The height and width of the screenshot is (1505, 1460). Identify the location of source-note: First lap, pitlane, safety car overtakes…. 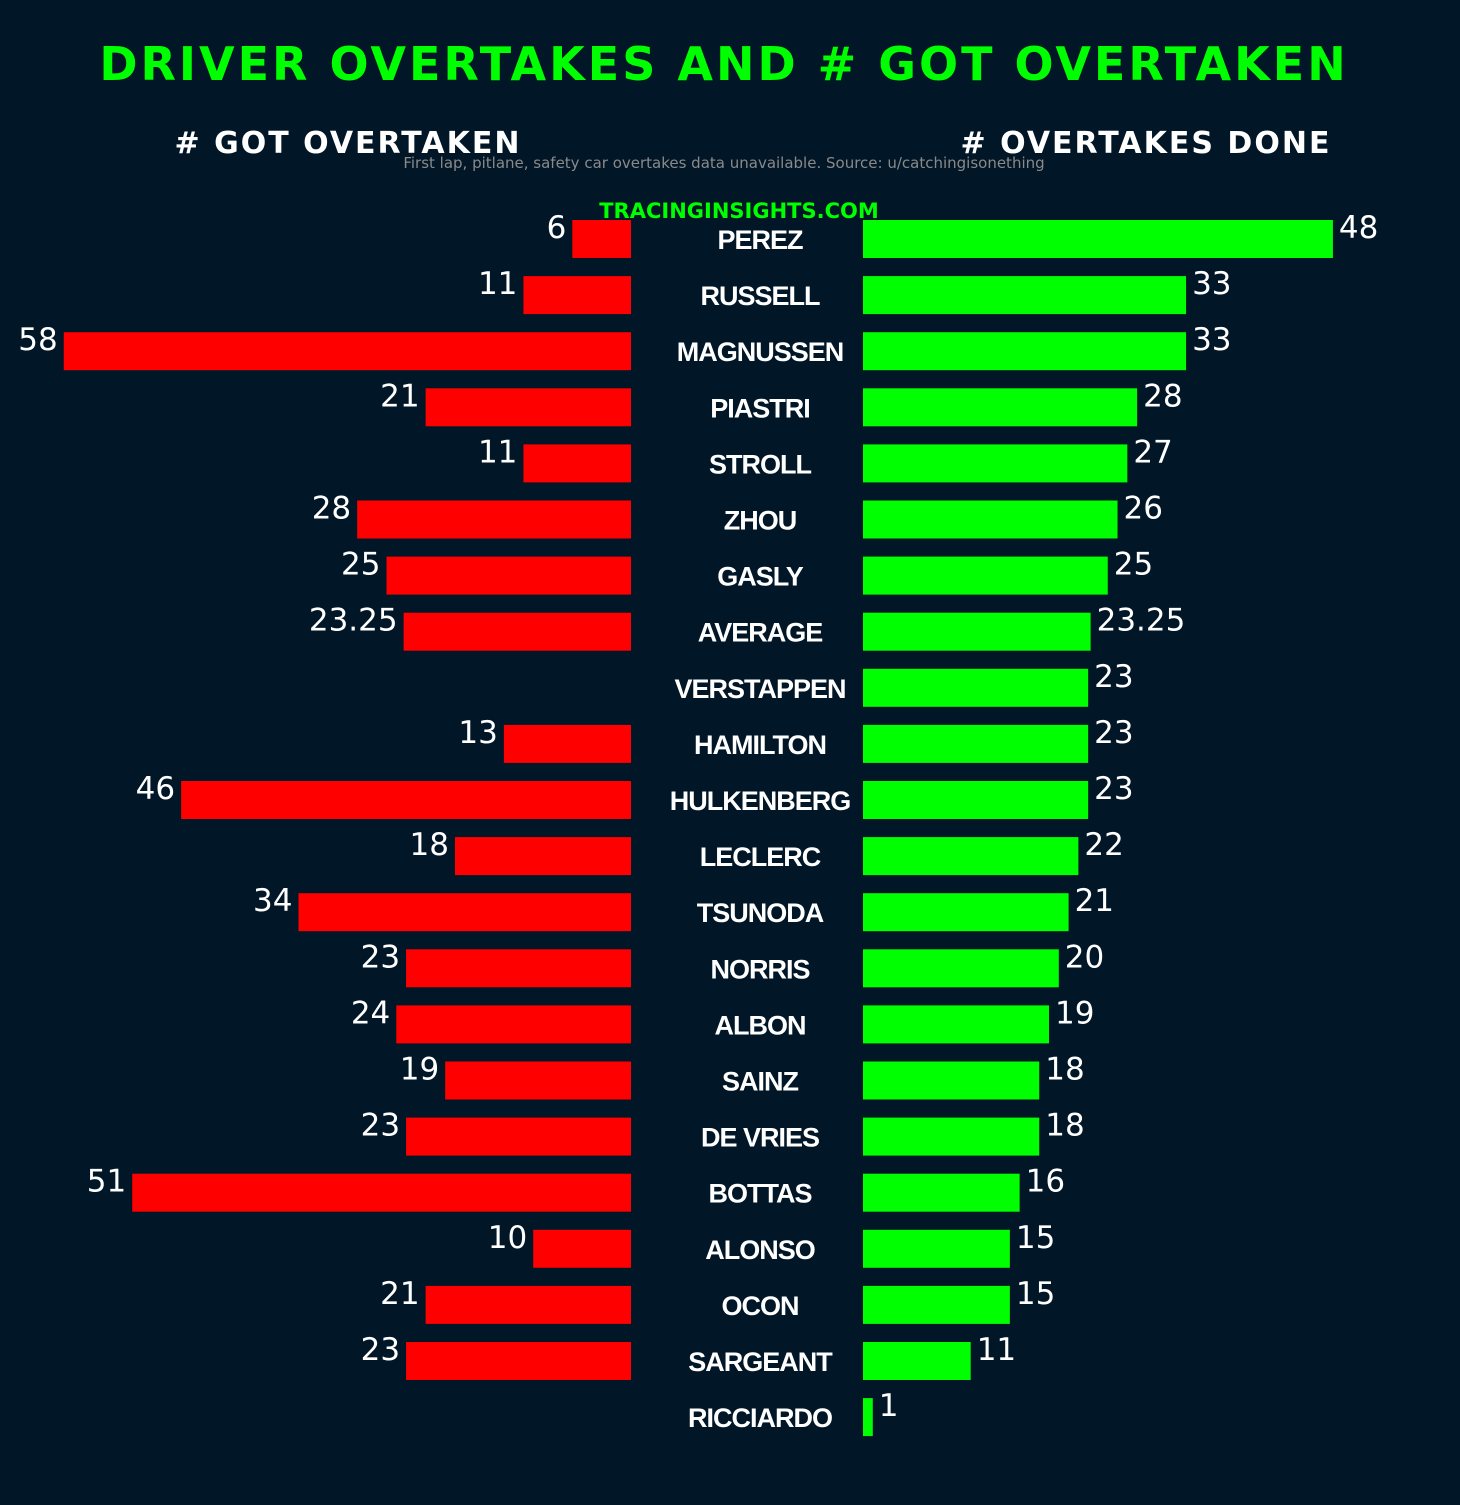
(723, 163).